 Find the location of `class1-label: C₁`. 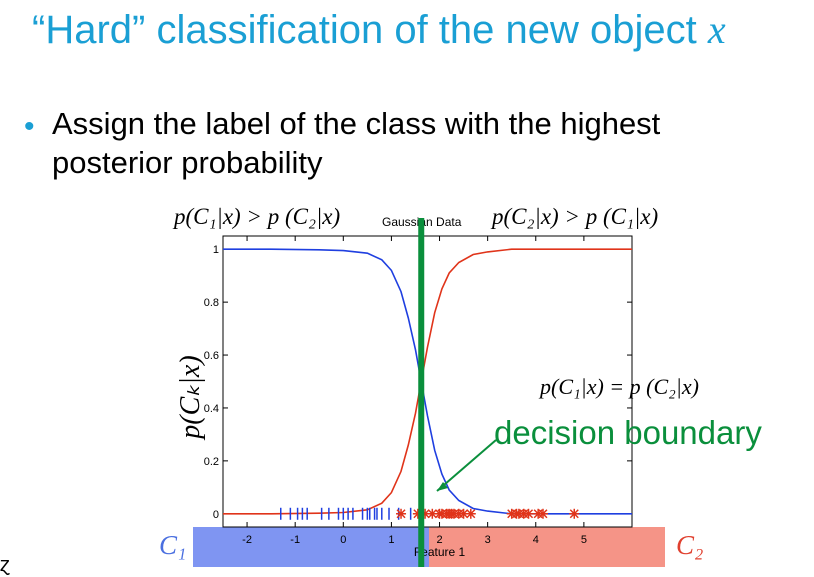

class1-label: C₁ is located at coordinates (173, 545).